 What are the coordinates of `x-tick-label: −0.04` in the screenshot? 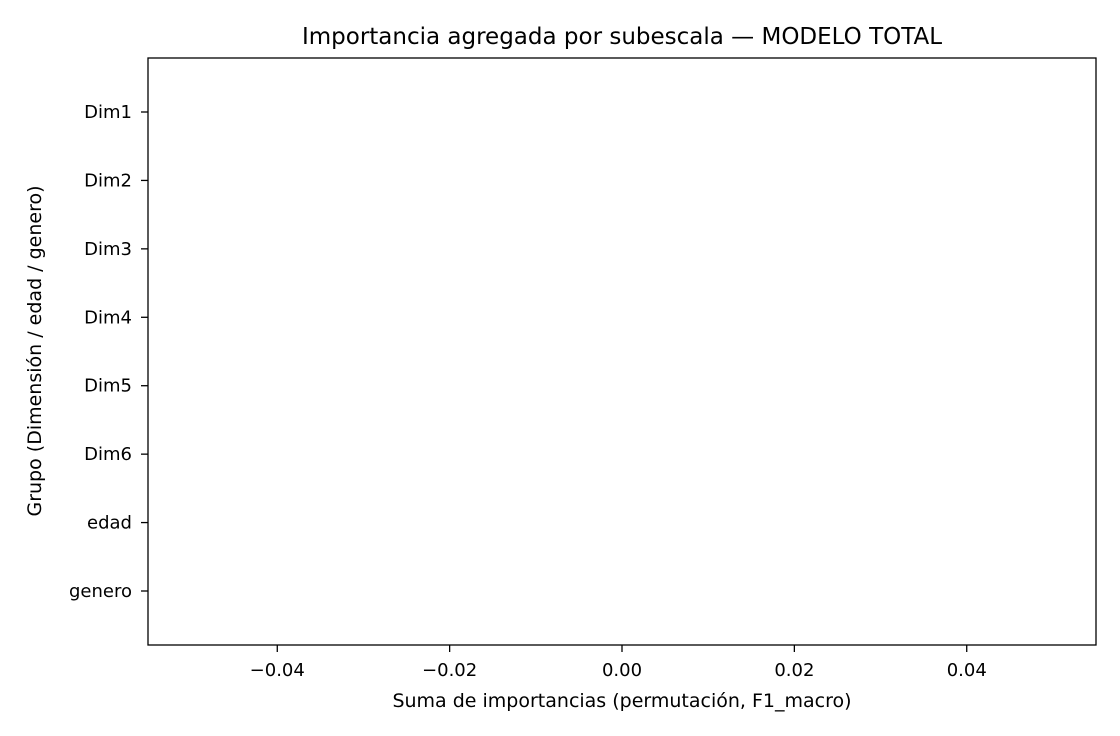 It's located at (277, 670).